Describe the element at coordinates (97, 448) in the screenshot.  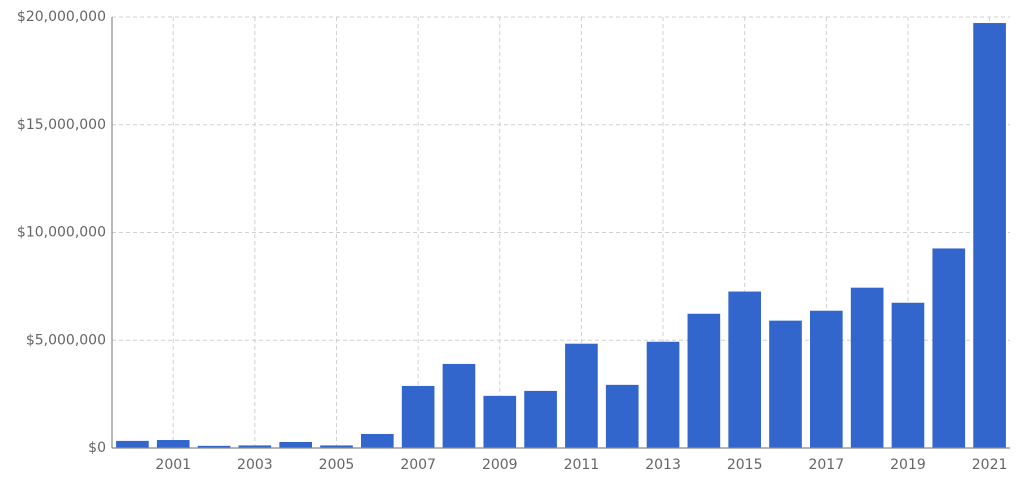
I see `y-tick-label: $0` at that location.